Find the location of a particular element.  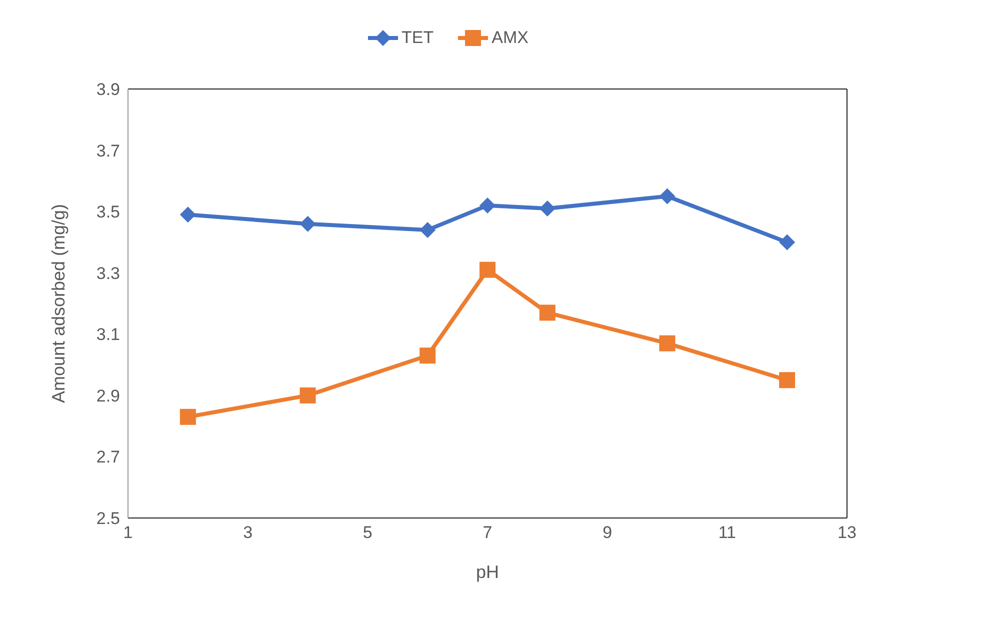

x-tick-label: 5 is located at coordinates (367, 532).